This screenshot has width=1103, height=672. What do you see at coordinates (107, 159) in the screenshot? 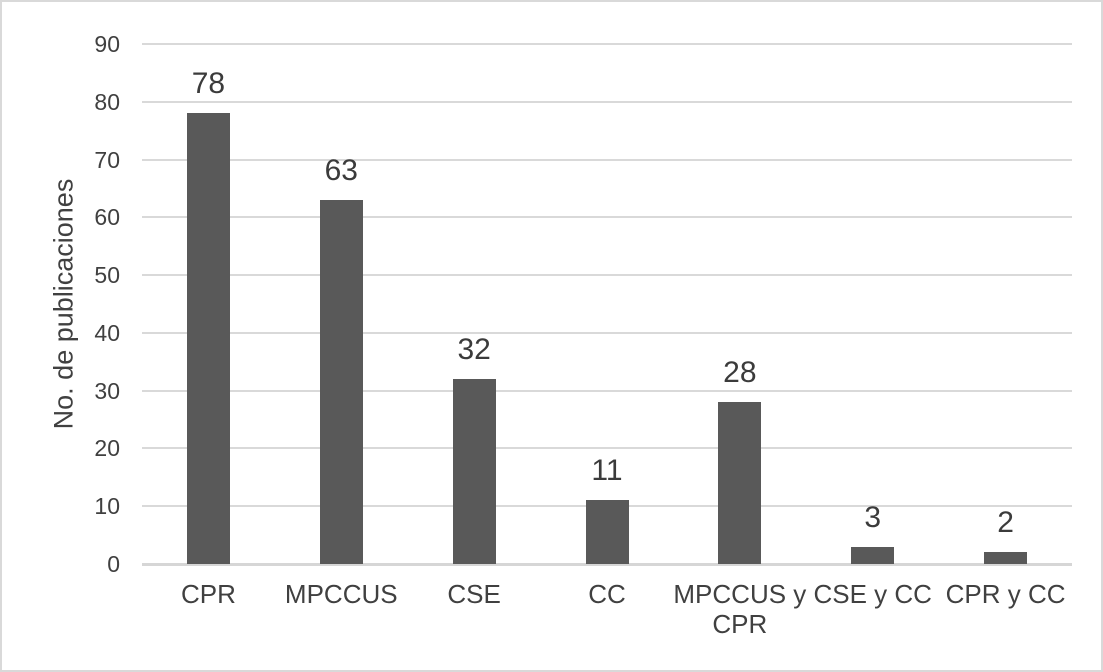
I see `y-axis-tick-label: 70` at bounding box center [107, 159].